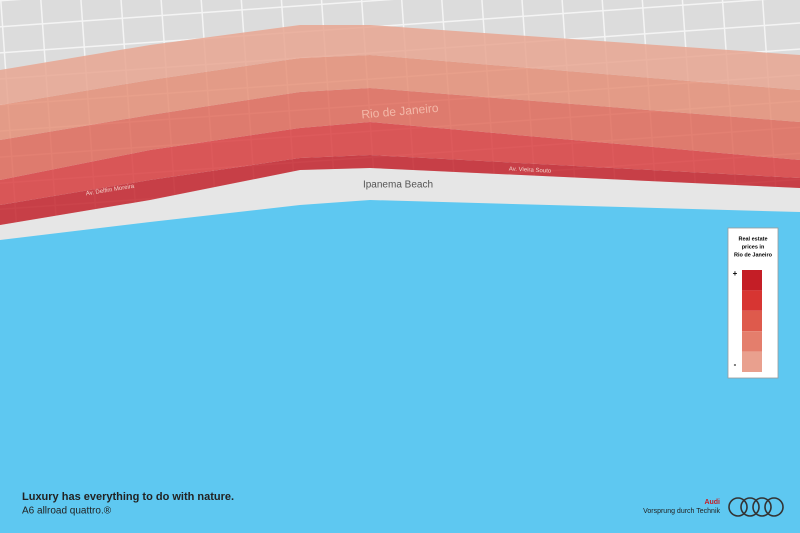 This screenshot has width=800, height=533. What do you see at coordinates (753, 255) in the screenshot?
I see `legend-title: Rio de Janeiro` at bounding box center [753, 255].